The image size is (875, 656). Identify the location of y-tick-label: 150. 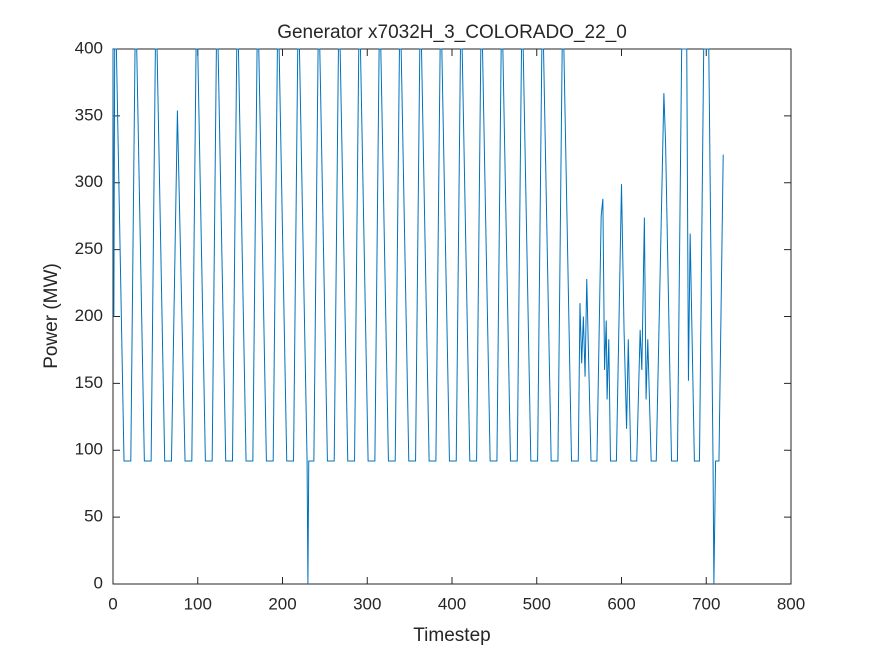
(89, 382).